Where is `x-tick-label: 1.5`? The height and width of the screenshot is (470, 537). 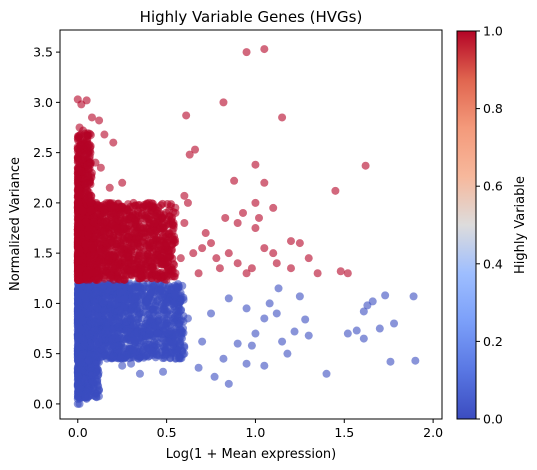 x-tick-label: 1.5 is located at coordinates (344, 432).